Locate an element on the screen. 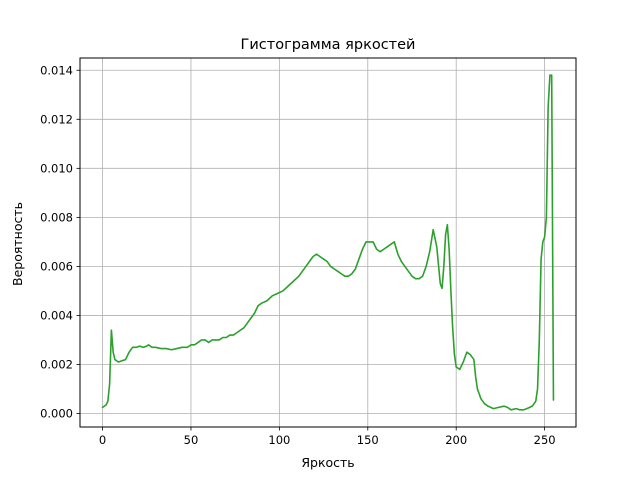 The image size is (640, 480). y-tick-label: 0.012 is located at coordinates (56, 119).